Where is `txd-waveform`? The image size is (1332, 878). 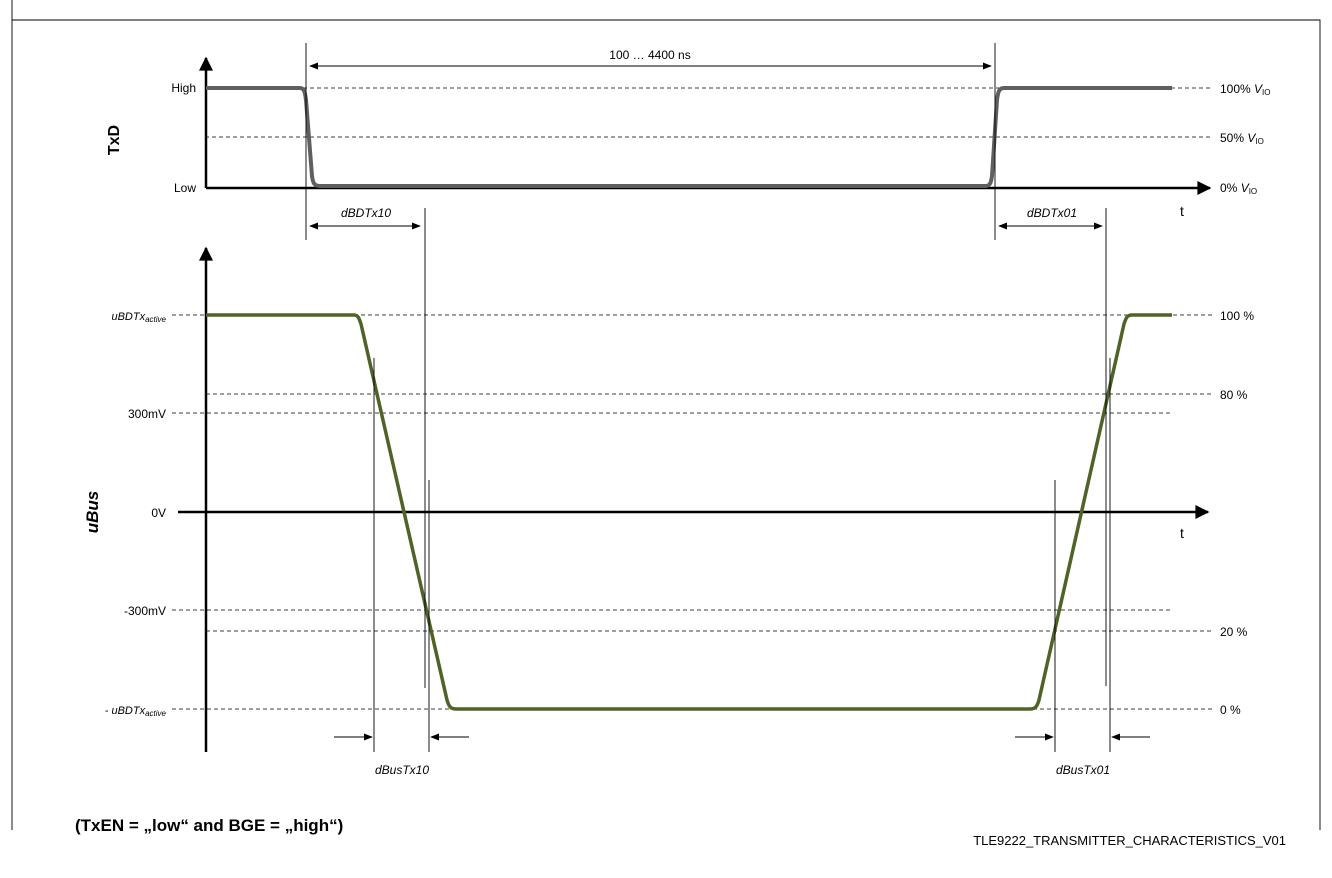
txd-waveform is located at coordinates (689, 137).